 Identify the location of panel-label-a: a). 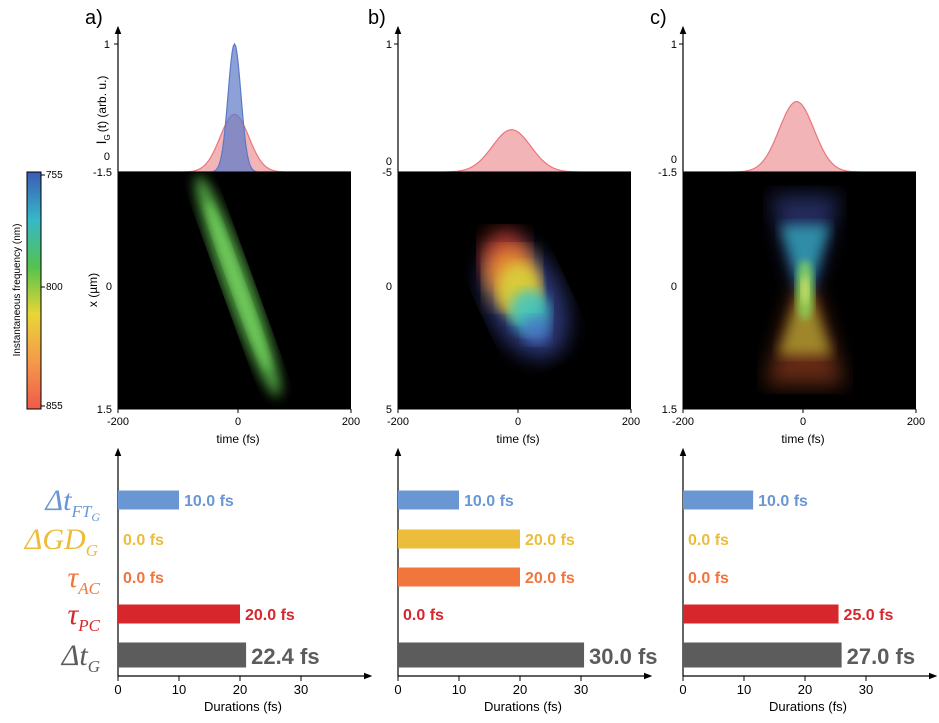
(94, 18).